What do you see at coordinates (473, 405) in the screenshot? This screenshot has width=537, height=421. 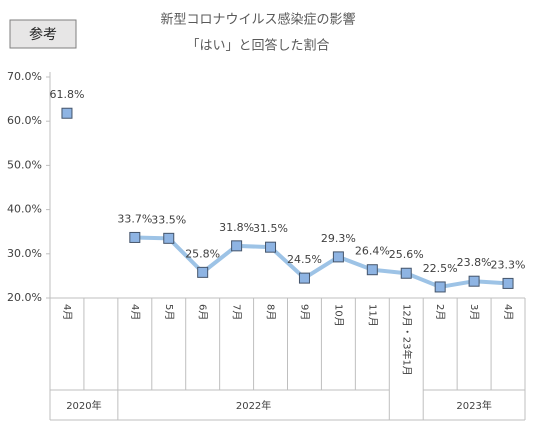 I see `x-group-label: 2023年` at bounding box center [473, 405].